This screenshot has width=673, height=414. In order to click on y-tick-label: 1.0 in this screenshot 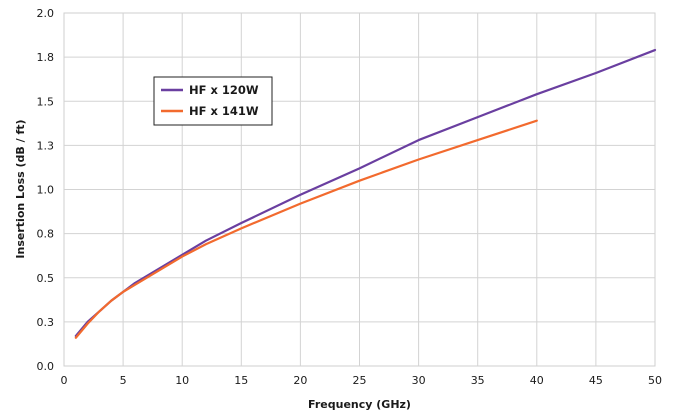, I will do `click(46, 190)`.